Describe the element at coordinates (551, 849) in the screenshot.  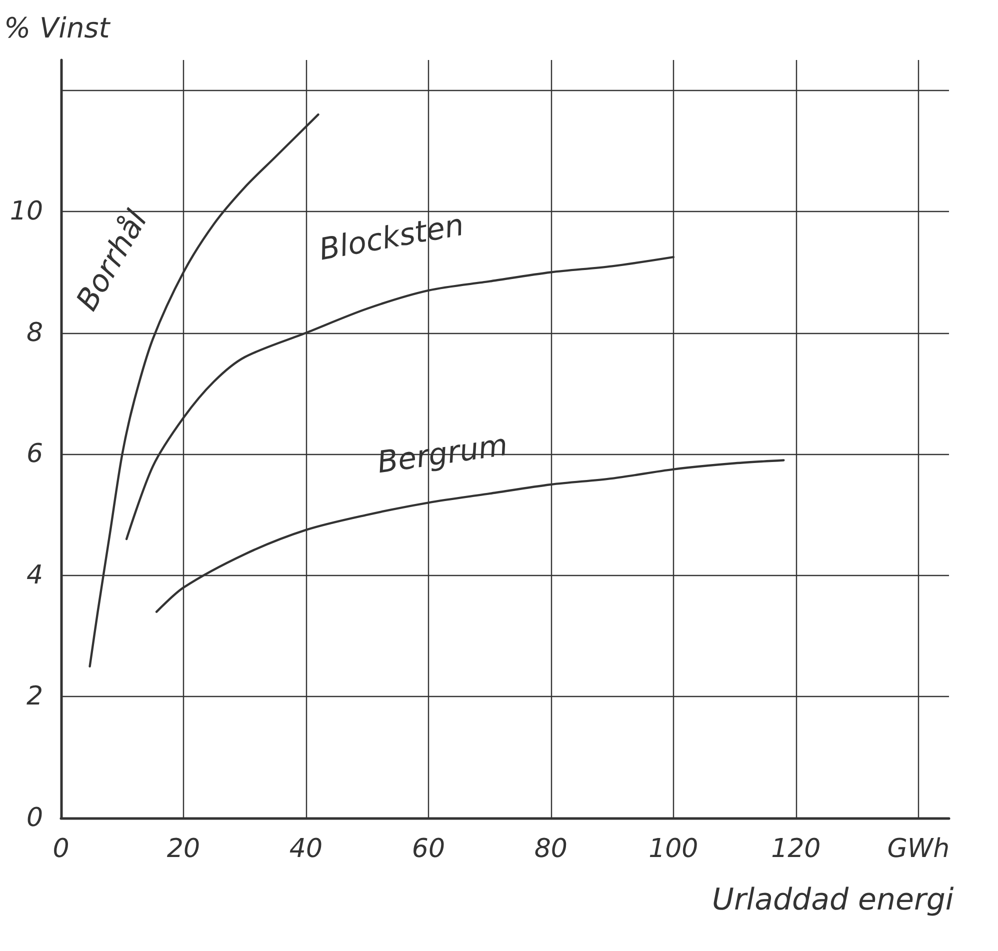
I see `x-tick-label: 80` at that location.